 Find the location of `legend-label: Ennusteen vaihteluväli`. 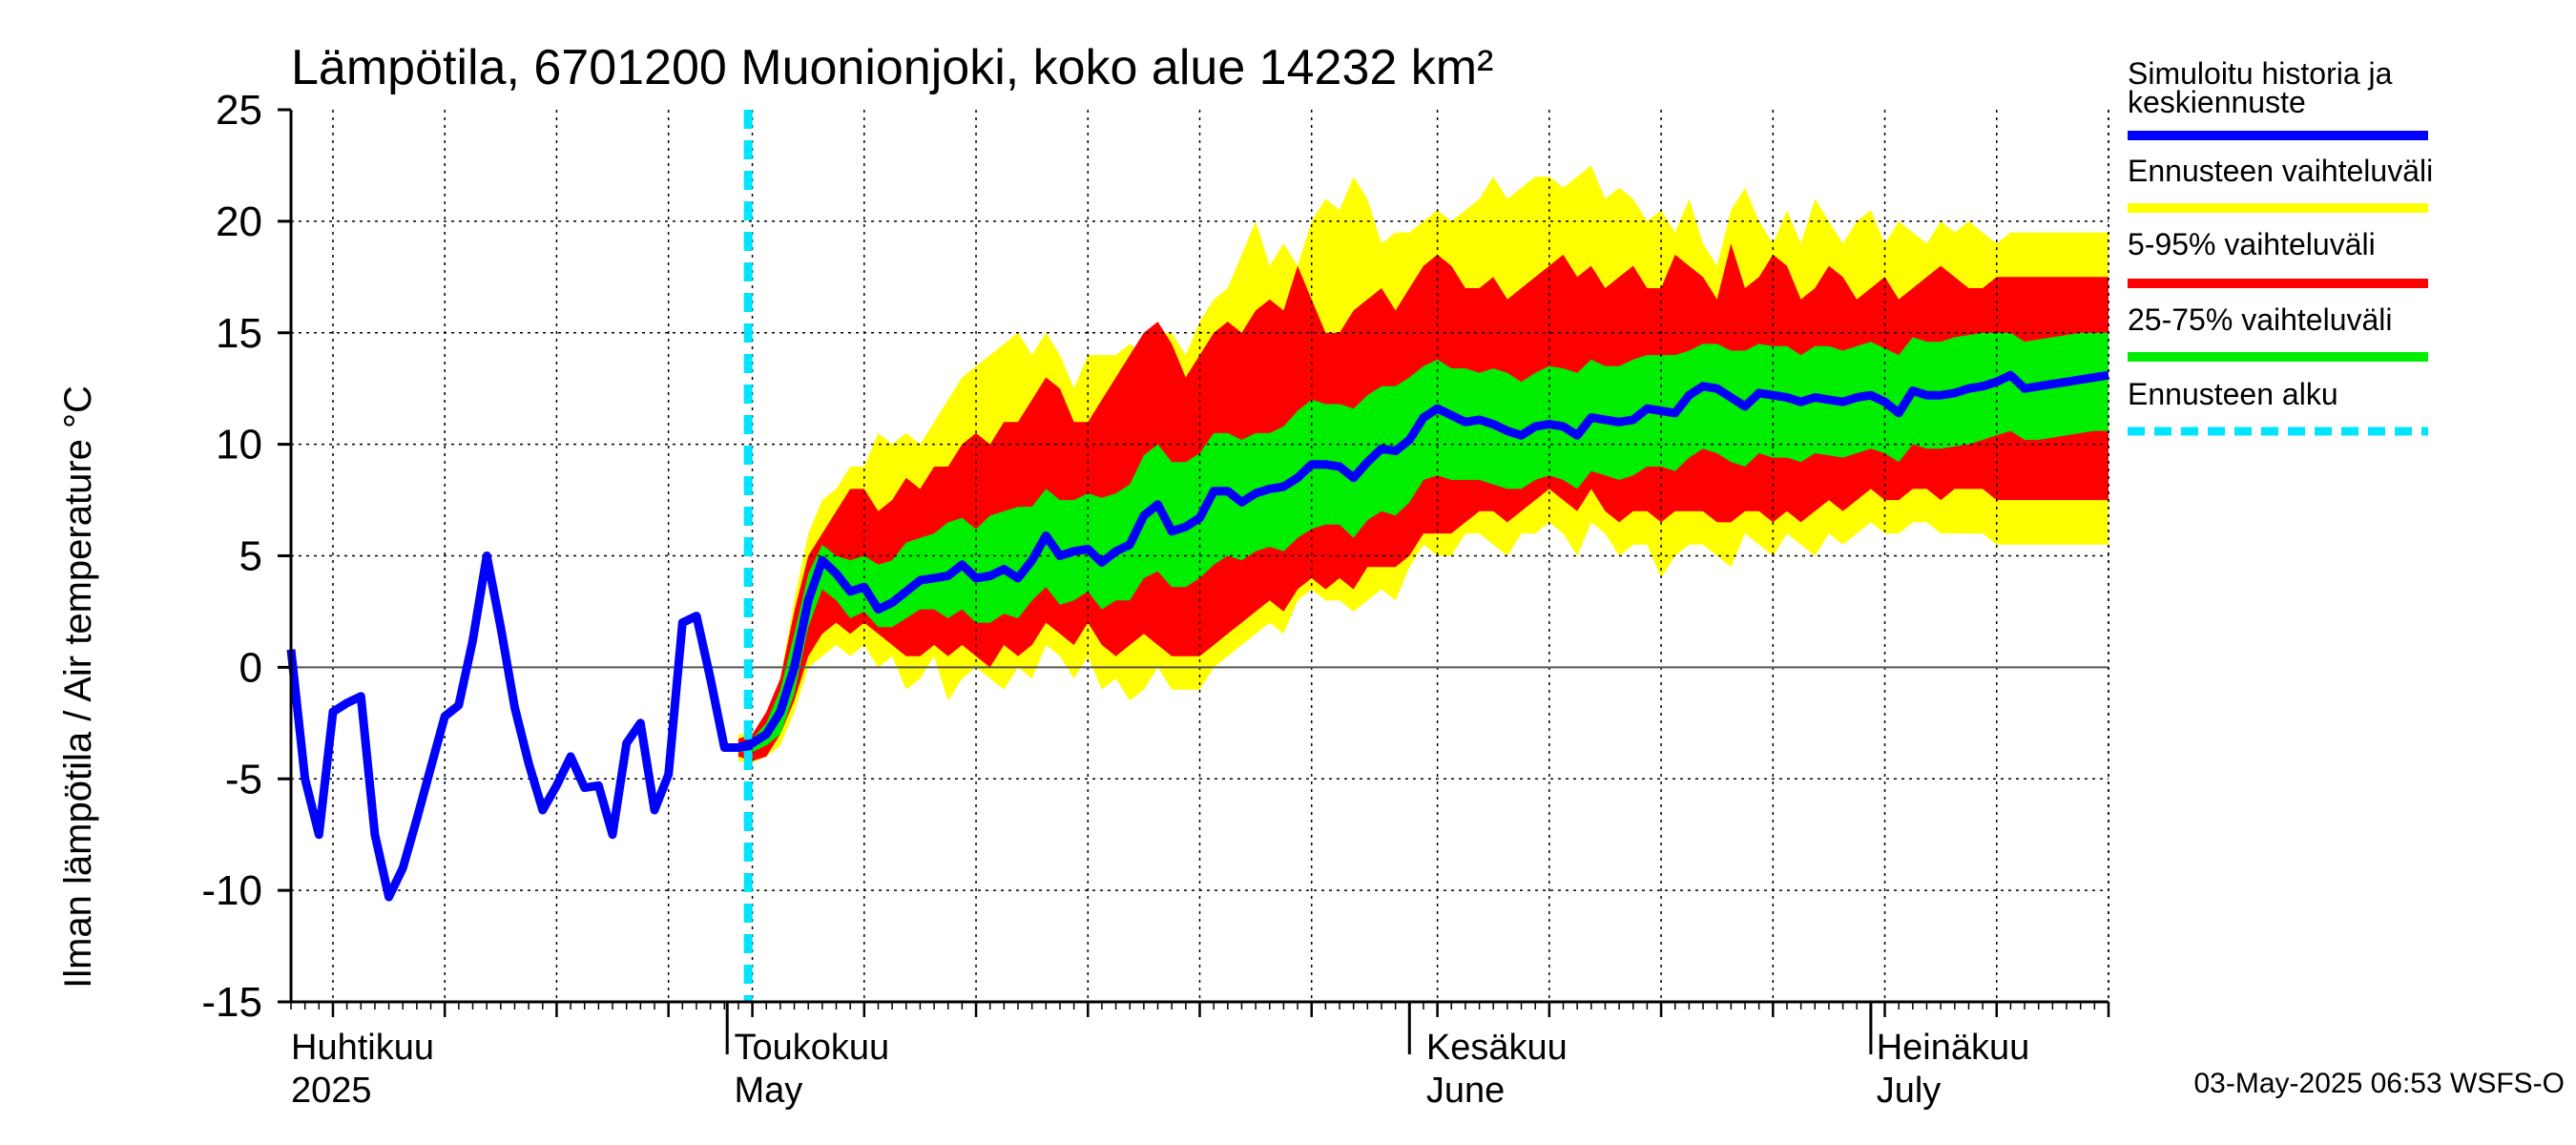

legend-label: Ennusteen vaihteluväli is located at coordinates (2280, 171).